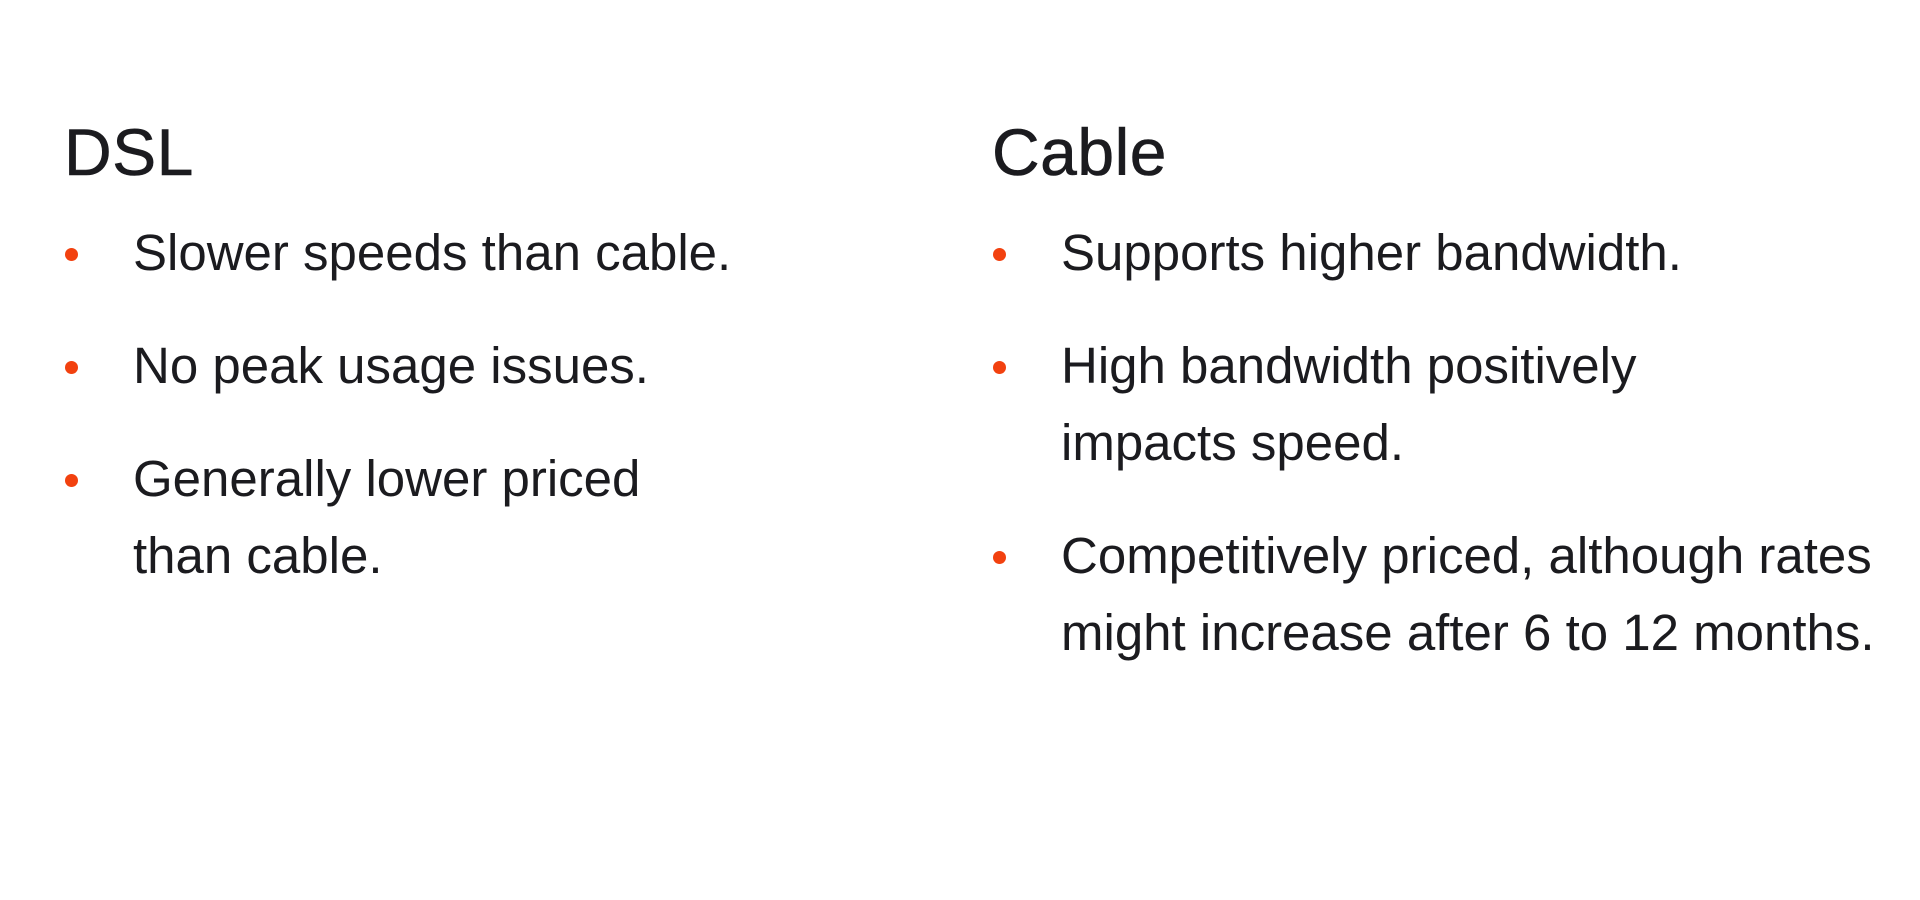 This screenshot has width=1920, height=900. Describe the element at coordinates (1371, 252) in the screenshot. I see `item-text: Supports higher bandwidth.` at that location.